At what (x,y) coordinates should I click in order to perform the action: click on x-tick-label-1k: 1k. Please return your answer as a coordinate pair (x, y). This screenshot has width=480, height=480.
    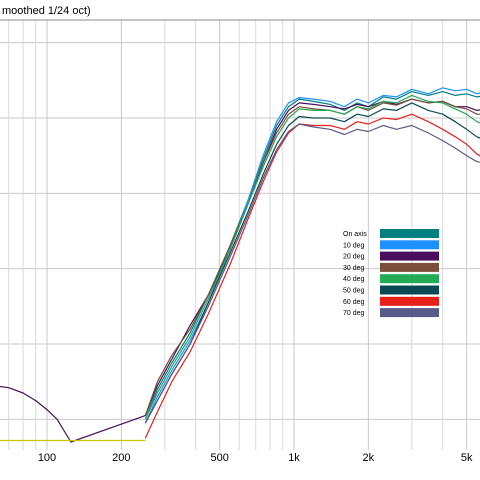
    Looking at the image, I should click on (294, 458).